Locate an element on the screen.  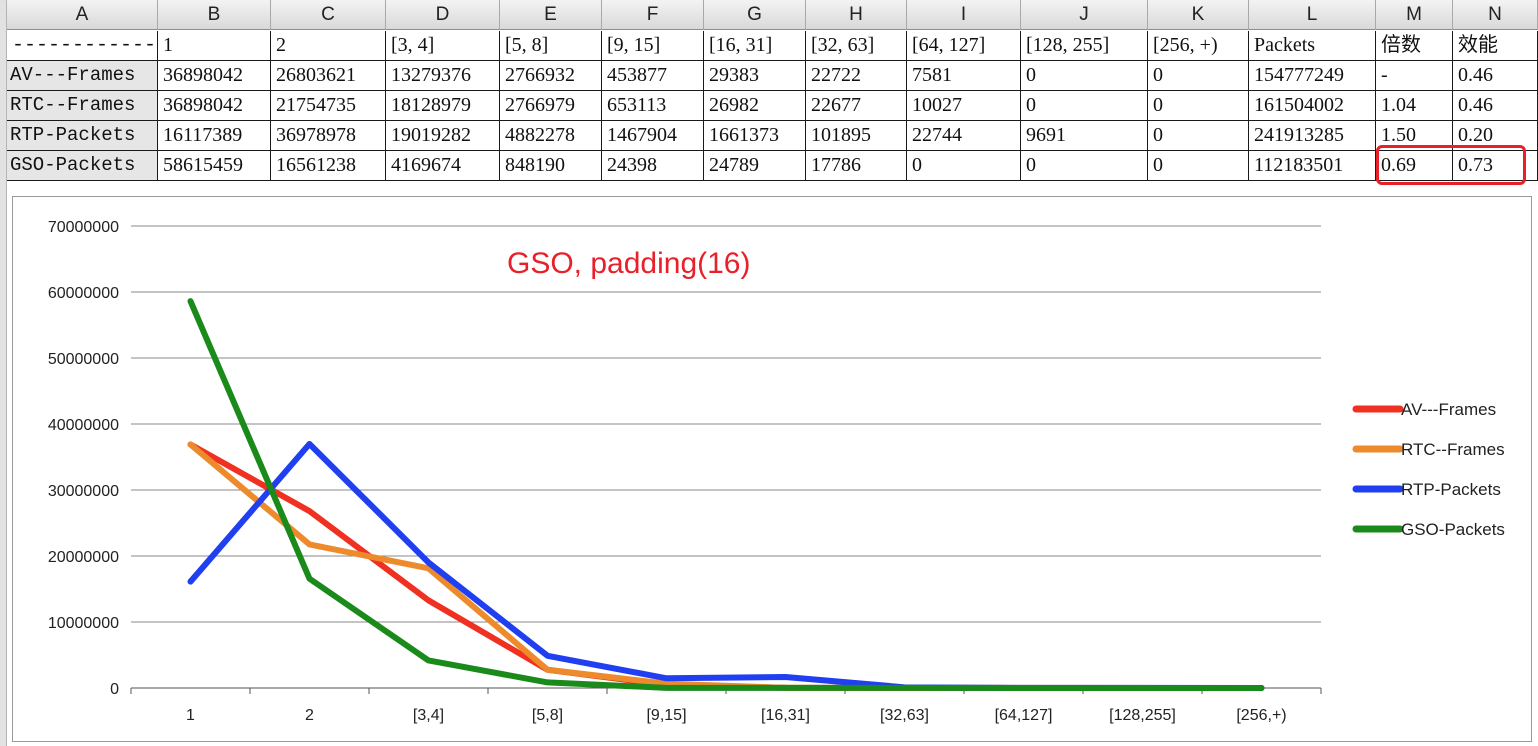
column-header-j: J is located at coordinates (1084, 15).